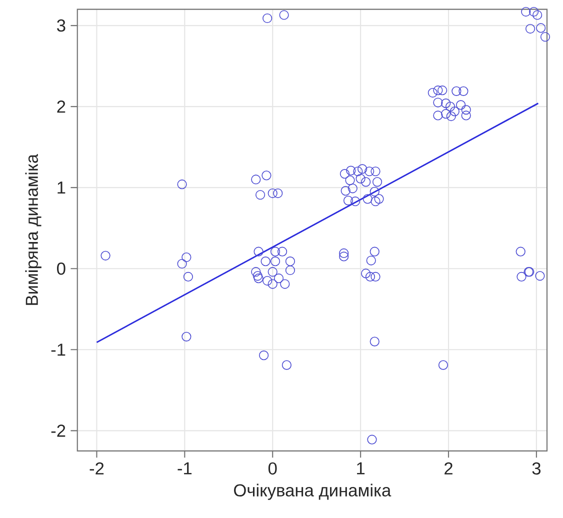  Describe the element at coordinates (61, 26) in the screenshot. I see `y-tick-label: 3` at that location.